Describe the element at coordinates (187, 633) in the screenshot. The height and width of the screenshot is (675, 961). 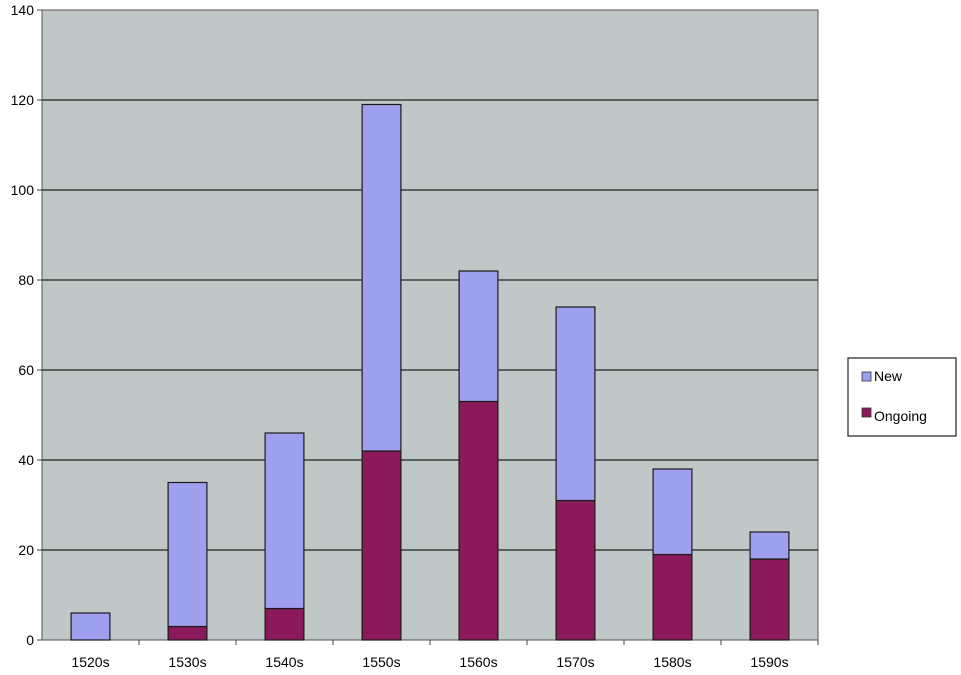
I see `bar-ongoing-1530s` at that location.